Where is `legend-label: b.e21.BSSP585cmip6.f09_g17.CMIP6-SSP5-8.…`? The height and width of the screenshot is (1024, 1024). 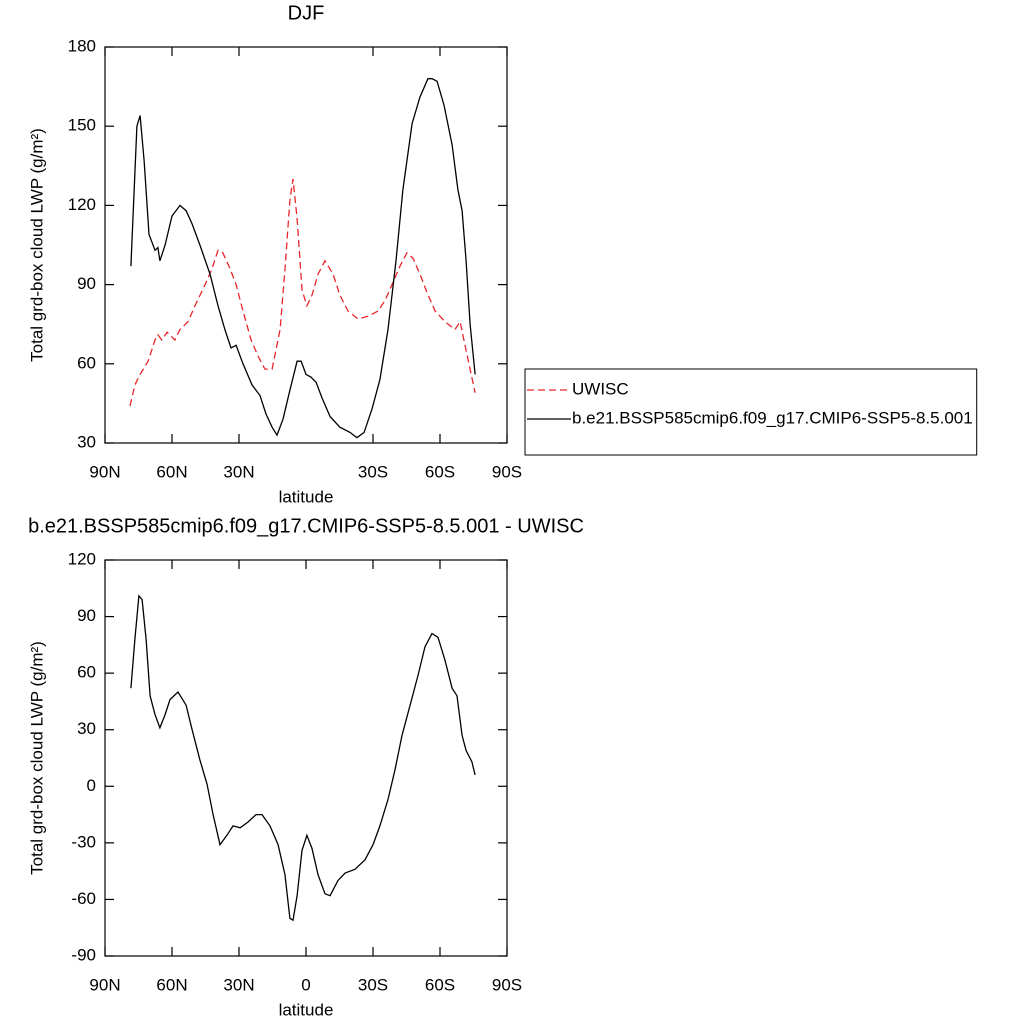 legend-label: b.e21.BSSP585cmip6.f09_g17.CMIP6-SSP5-8.… is located at coordinates (772, 417).